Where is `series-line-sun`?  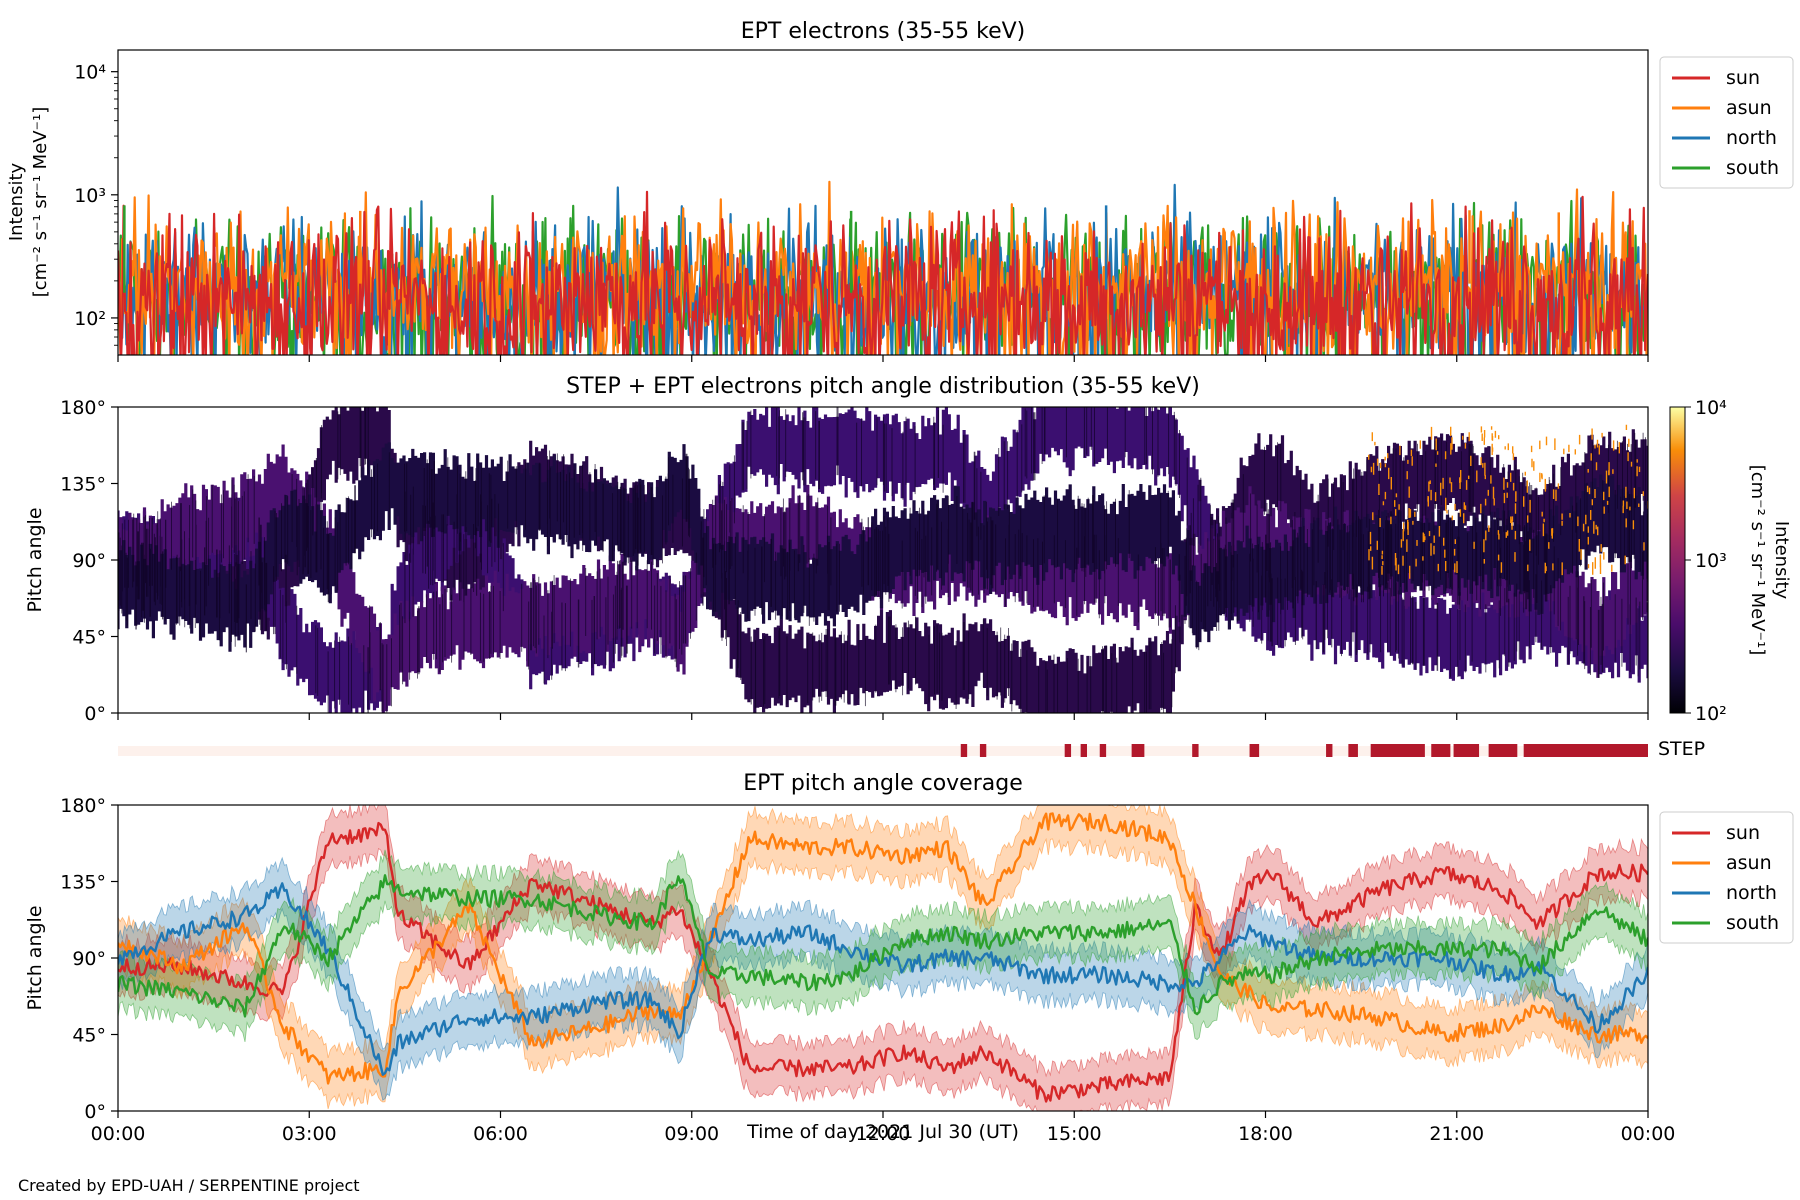 series-line-sun is located at coordinates (883, 272).